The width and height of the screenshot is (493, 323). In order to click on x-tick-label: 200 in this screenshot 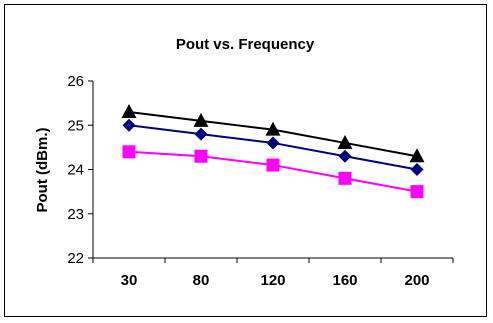, I will do `click(416, 280)`.